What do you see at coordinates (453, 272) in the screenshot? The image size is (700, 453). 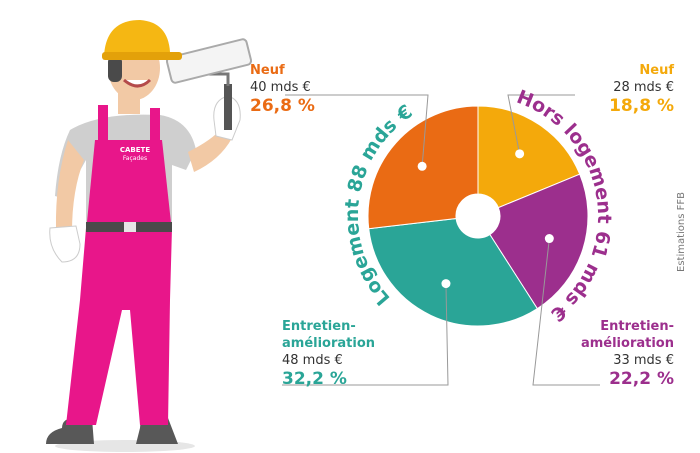 I see `slice-entretien-logement` at bounding box center [453, 272].